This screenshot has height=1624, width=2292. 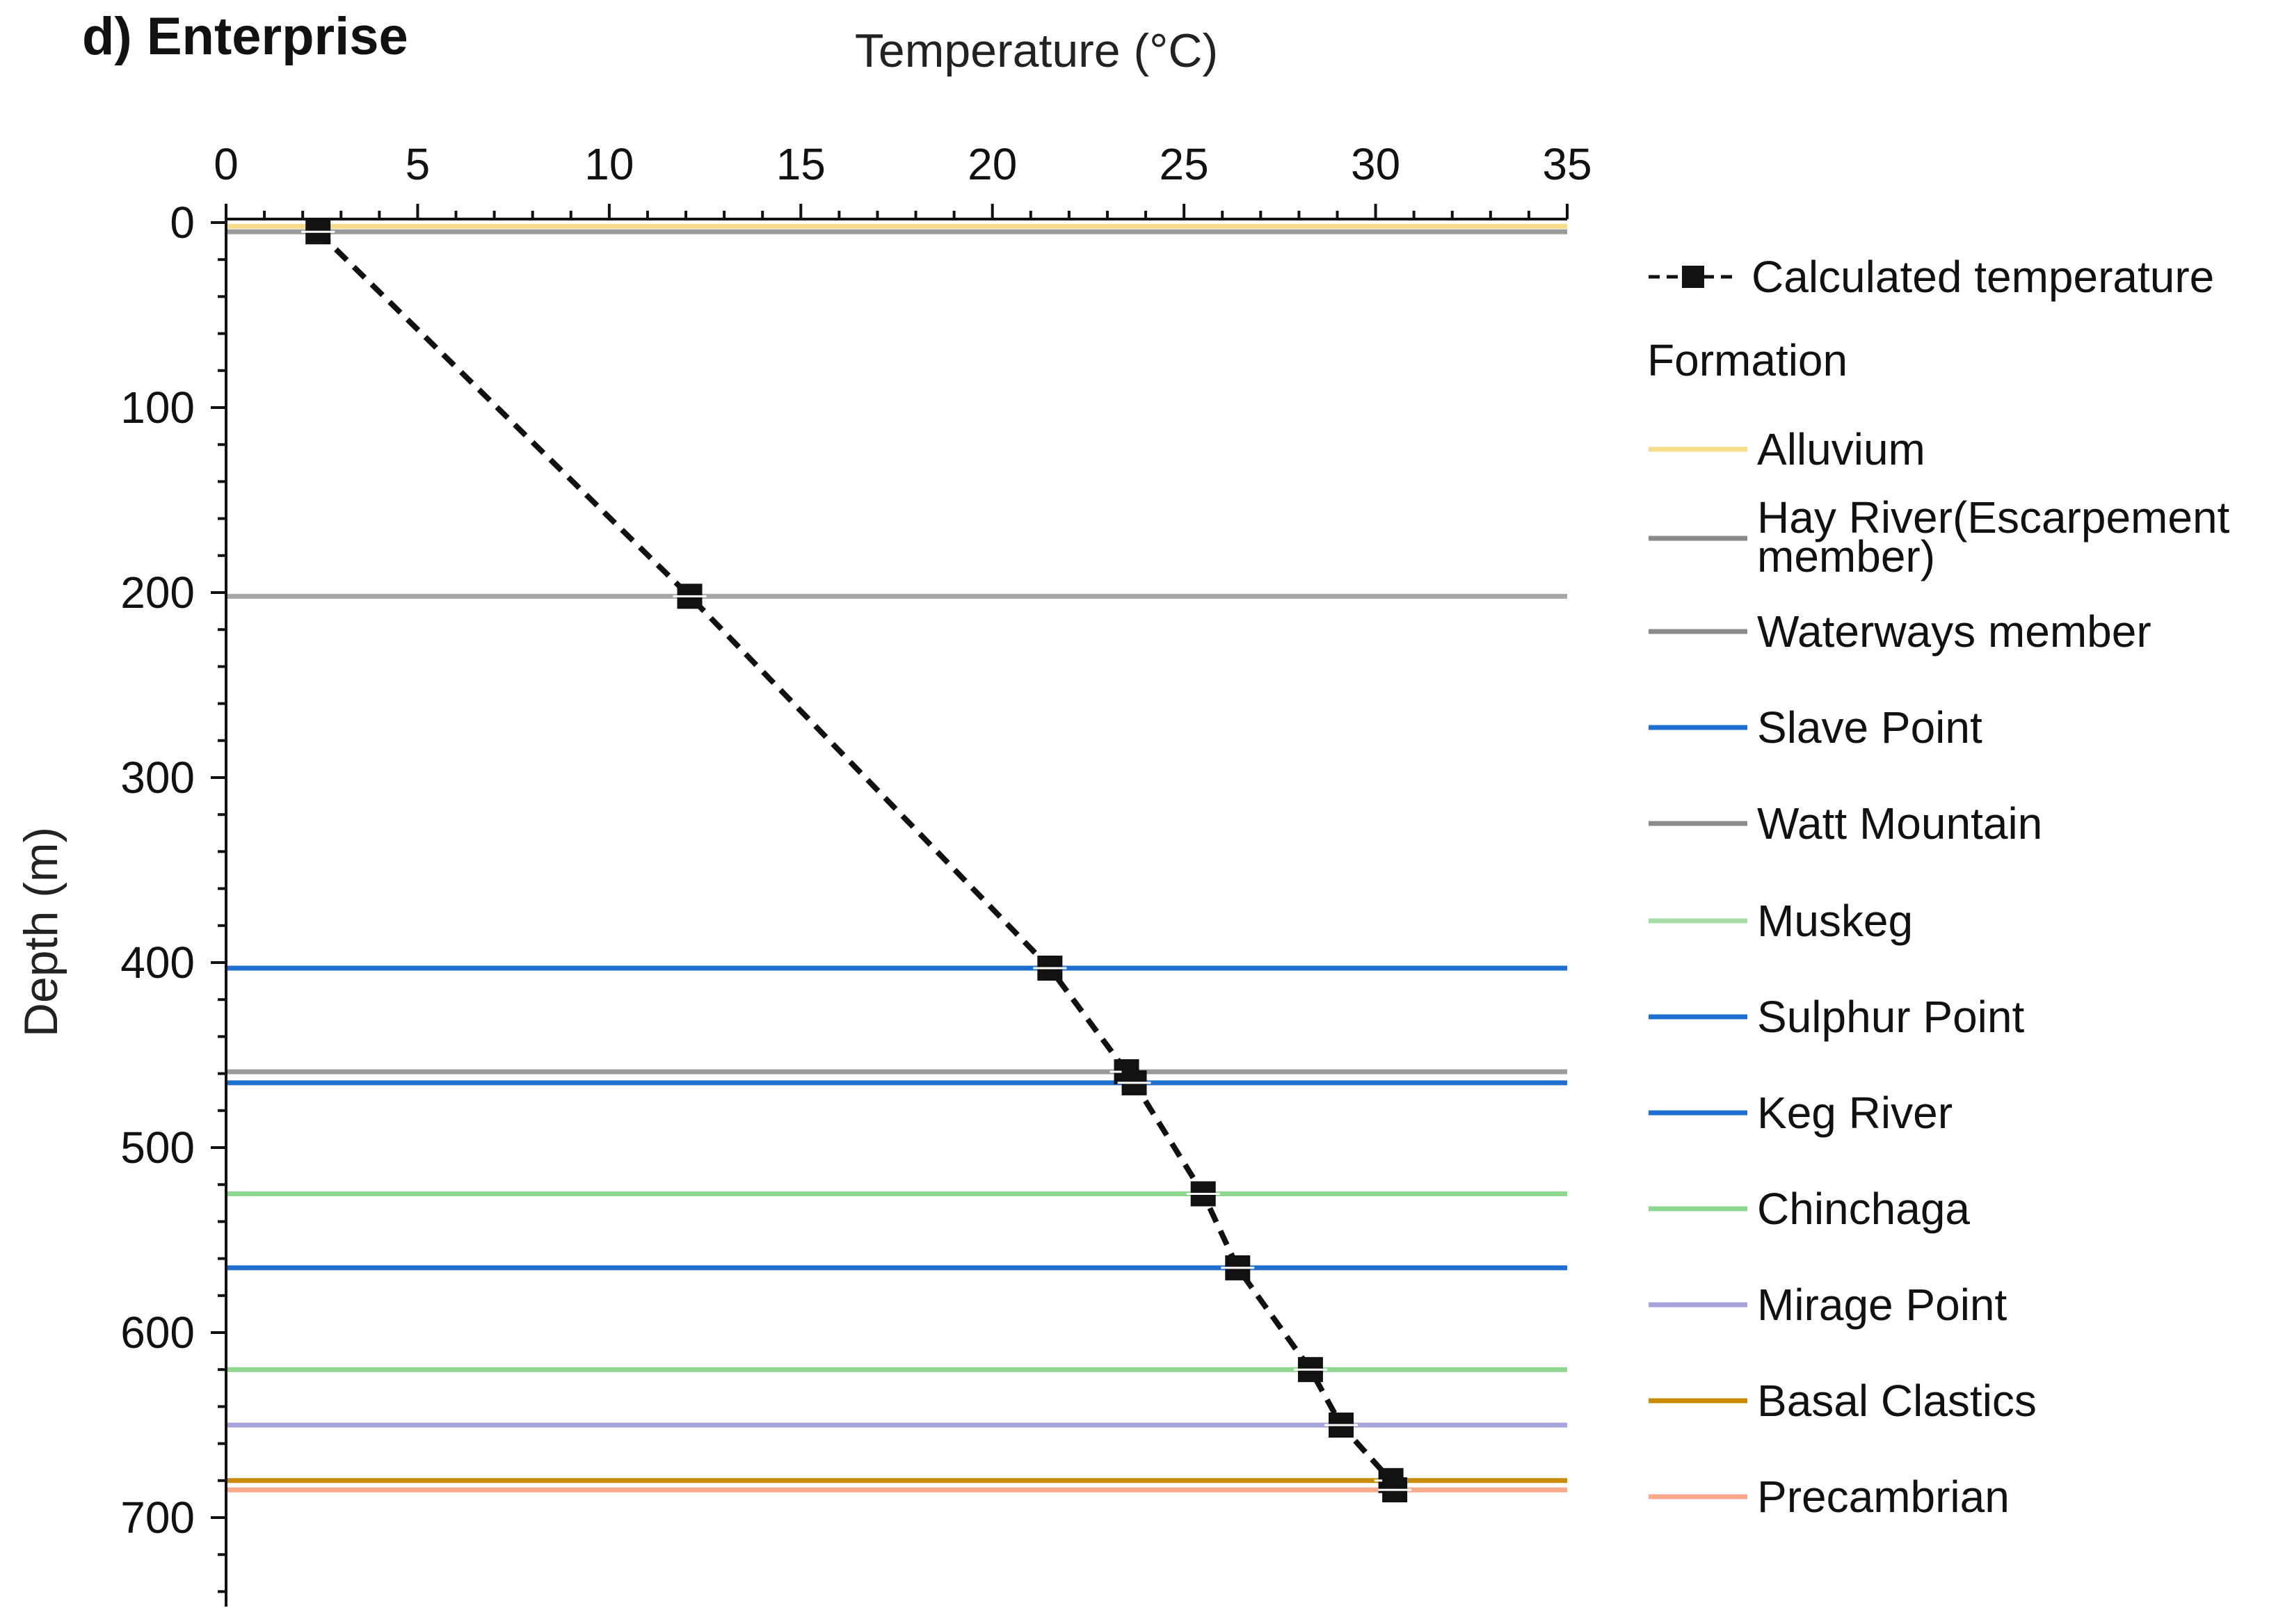 What do you see at coordinates (1855, 1113) in the screenshot?
I see `legend-label: Keg River` at bounding box center [1855, 1113].